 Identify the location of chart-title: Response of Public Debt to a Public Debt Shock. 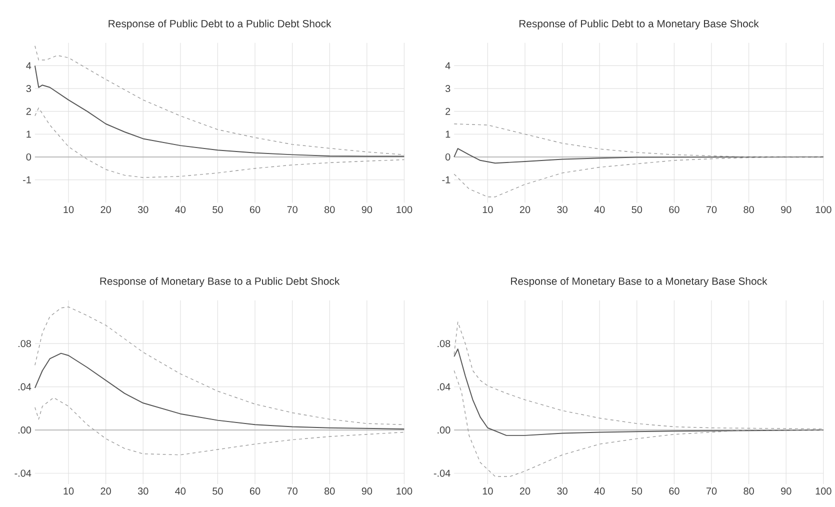
(220, 25).